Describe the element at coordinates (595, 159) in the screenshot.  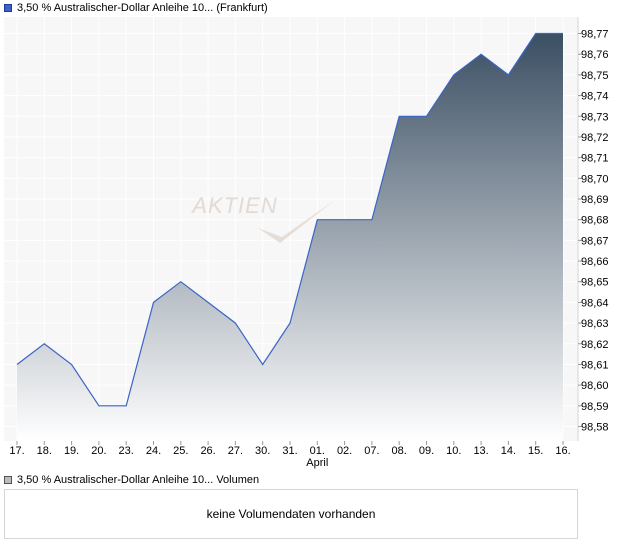
I see `y-tick-label: 98,71` at that location.